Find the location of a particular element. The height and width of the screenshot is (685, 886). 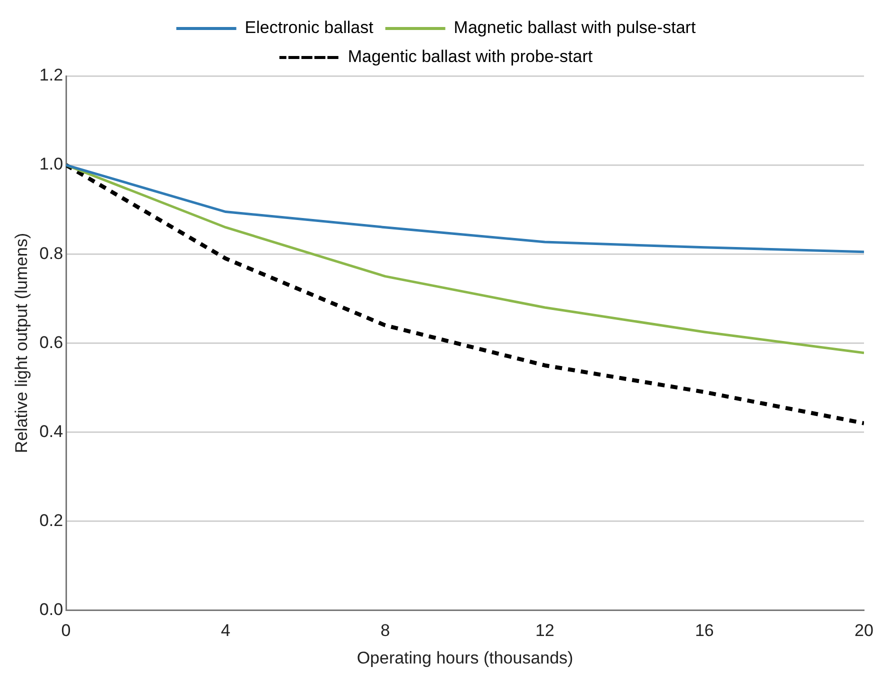

y-axis-title: Relative light output (lumens) is located at coordinates (21, 343).